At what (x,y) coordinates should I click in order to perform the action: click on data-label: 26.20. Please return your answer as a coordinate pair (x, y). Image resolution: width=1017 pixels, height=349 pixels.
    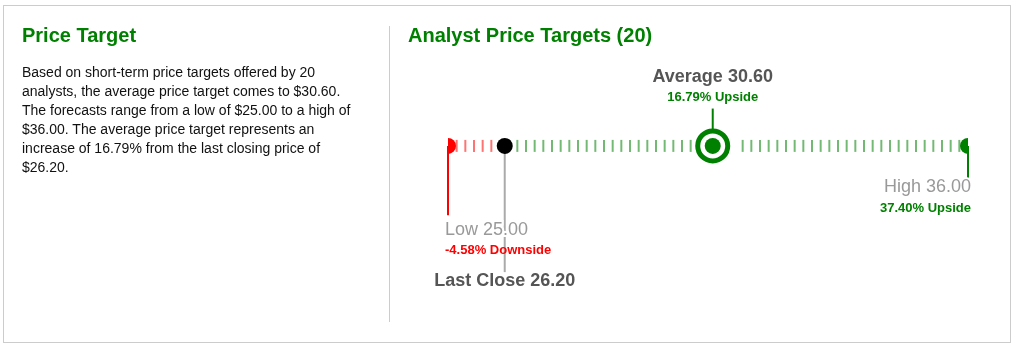
    Looking at the image, I should click on (553, 280).